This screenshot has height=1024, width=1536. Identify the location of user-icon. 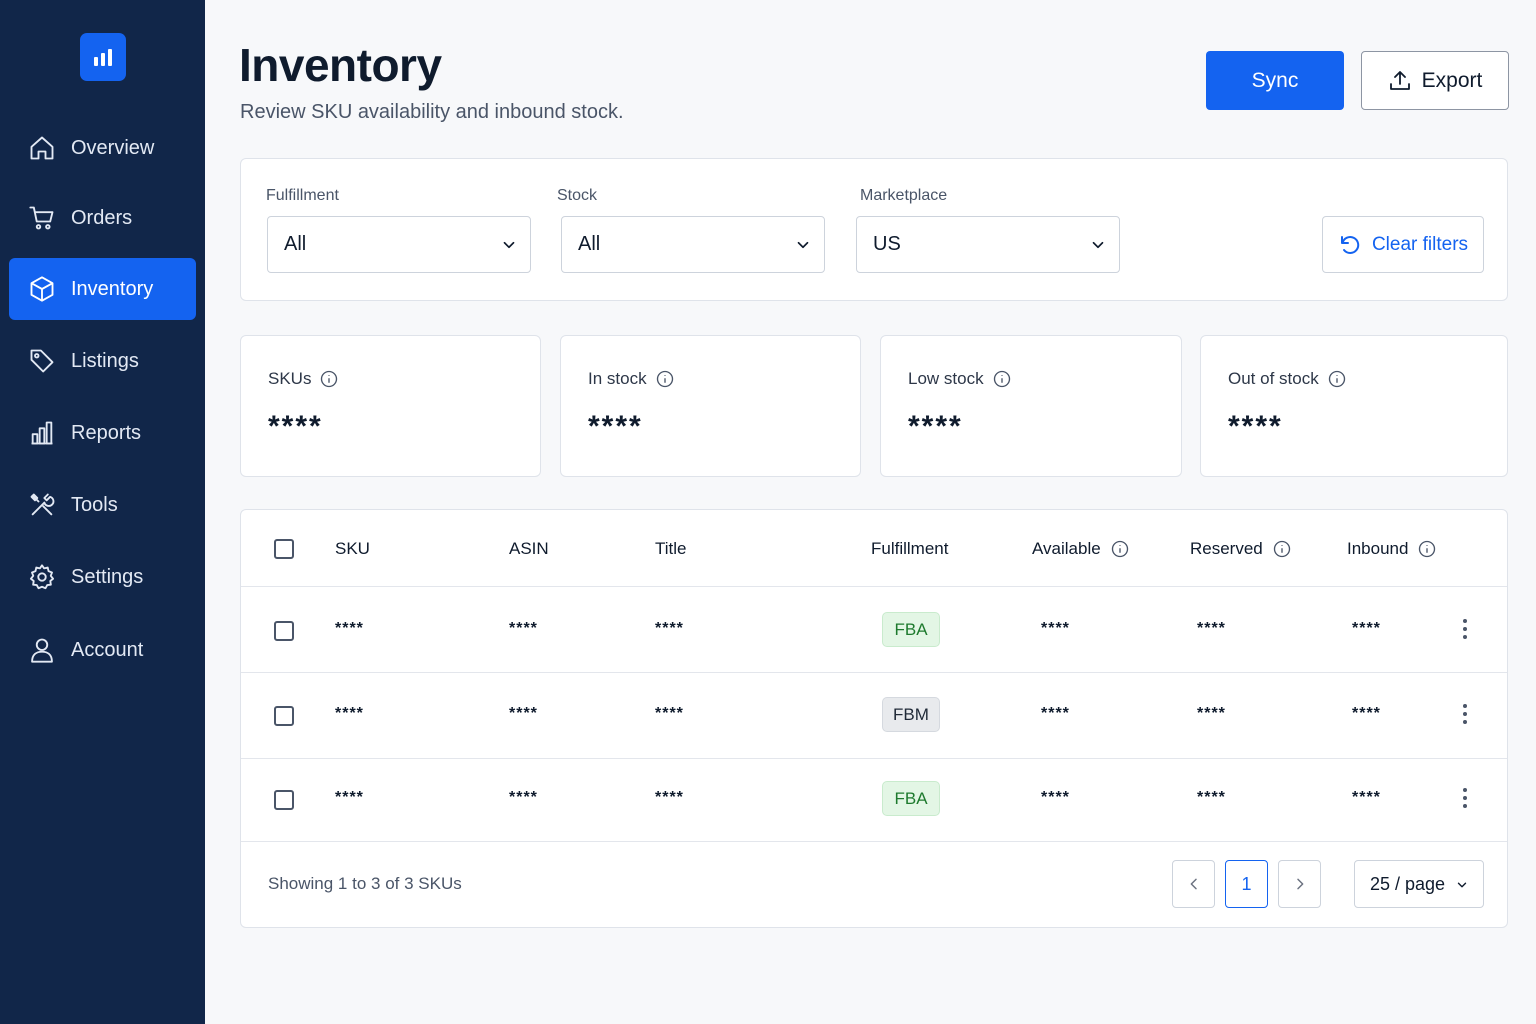
(42, 650).